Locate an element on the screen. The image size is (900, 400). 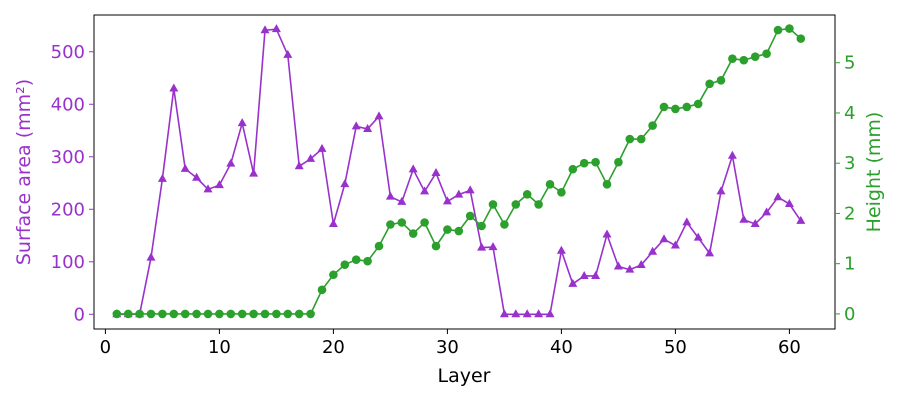
x-tick-label: 50 is located at coordinates (675, 347).